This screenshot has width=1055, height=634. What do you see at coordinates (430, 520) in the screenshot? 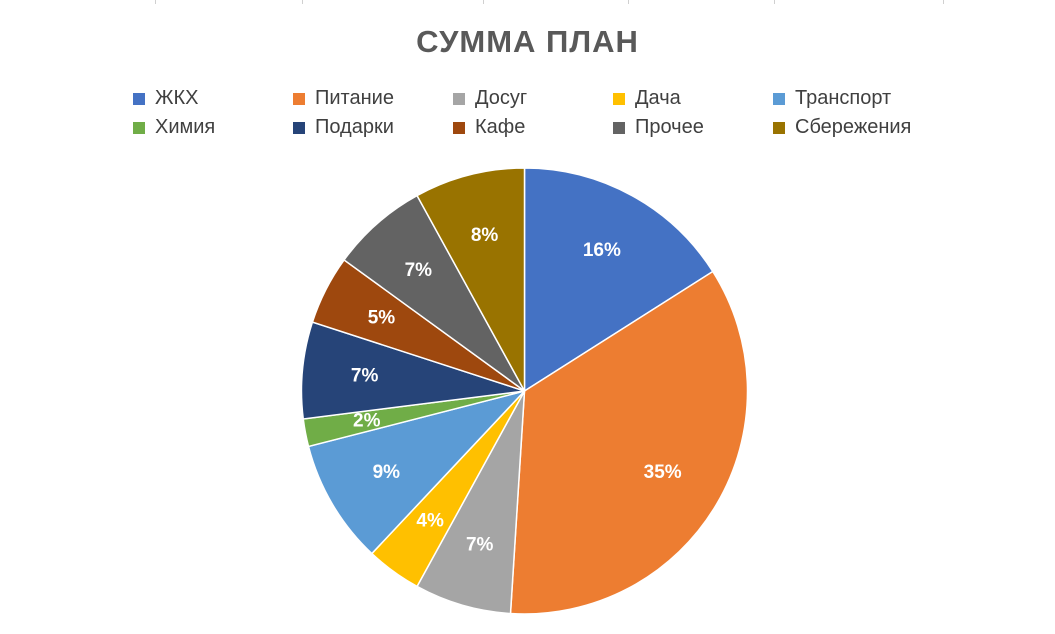
I see `slice-data-label: 4%` at bounding box center [430, 520].